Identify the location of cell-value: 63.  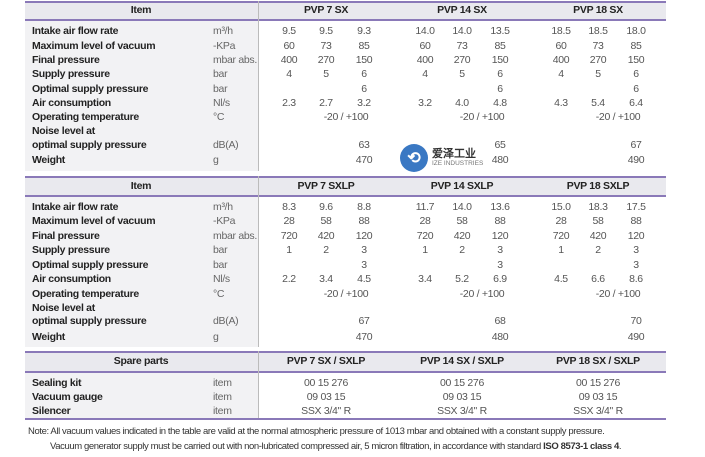
(364, 145).